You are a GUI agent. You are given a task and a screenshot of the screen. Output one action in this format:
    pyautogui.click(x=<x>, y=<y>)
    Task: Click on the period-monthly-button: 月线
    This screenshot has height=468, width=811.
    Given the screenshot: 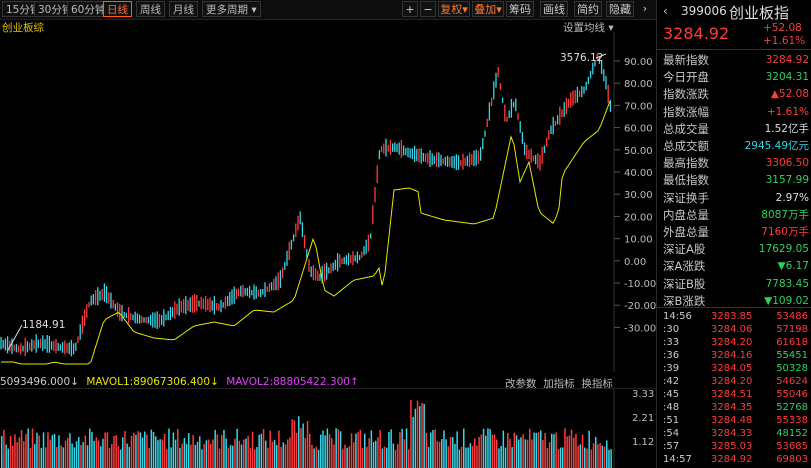 What is the action you would take?
    pyautogui.click(x=183, y=9)
    